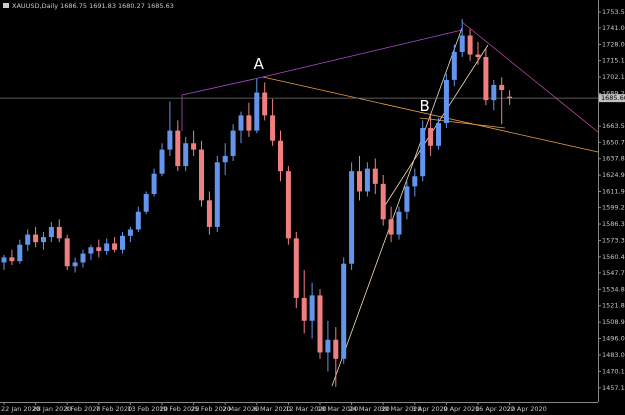 The height and width of the screenshot is (415, 625). What do you see at coordinates (613, 159) in the screenshot?
I see `y-tick-label: 1637.80` at bounding box center [613, 159].